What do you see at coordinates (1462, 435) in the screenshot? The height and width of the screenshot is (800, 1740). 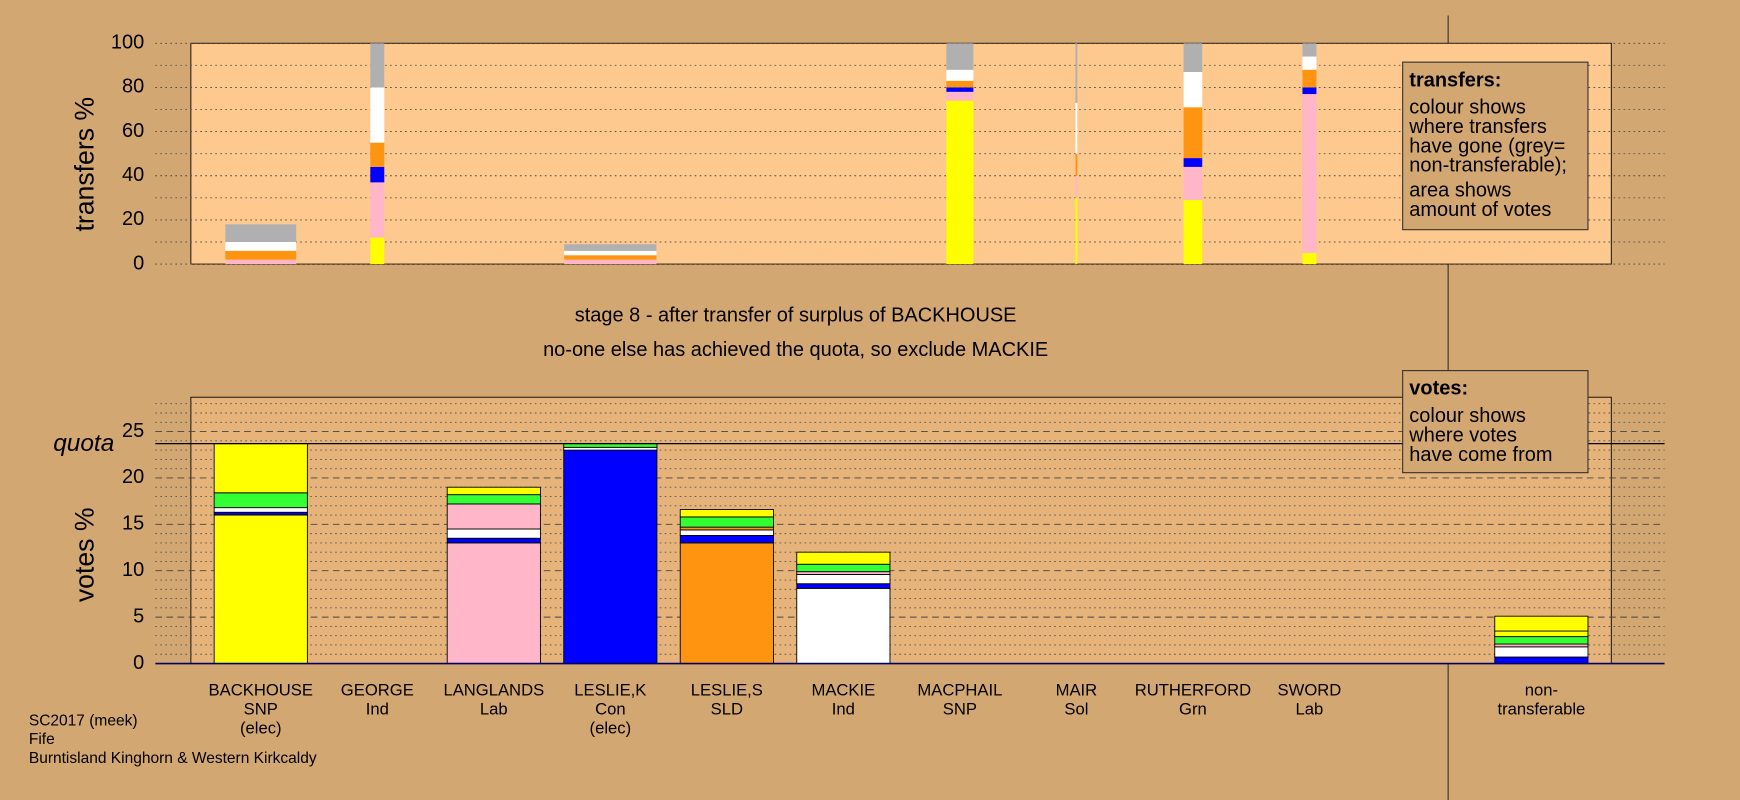 I see `note-line: where votes` at bounding box center [1462, 435].